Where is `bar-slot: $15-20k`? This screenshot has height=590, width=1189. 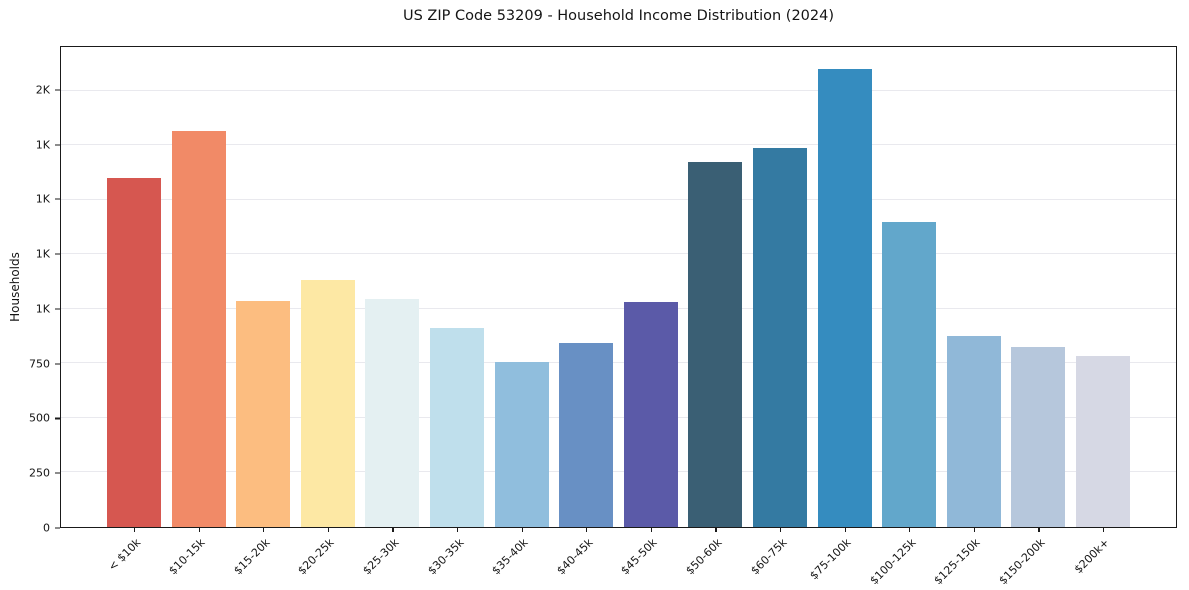
bar-slot: $15-20k is located at coordinates (261, 312).